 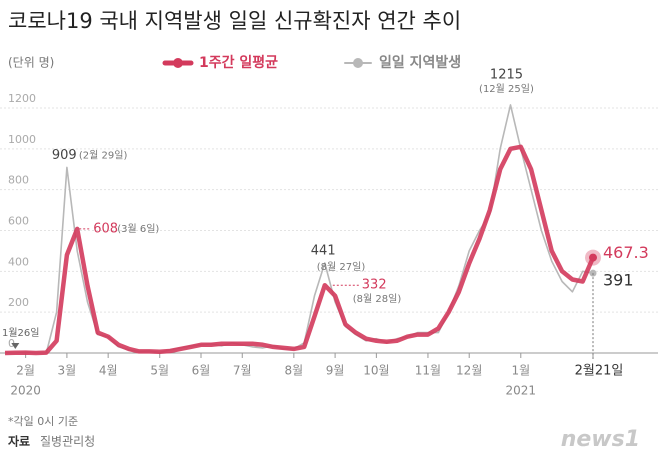 What do you see at coordinates (376, 371) in the screenshot?
I see `x-tick-label: 10월` at bounding box center [376, 371].